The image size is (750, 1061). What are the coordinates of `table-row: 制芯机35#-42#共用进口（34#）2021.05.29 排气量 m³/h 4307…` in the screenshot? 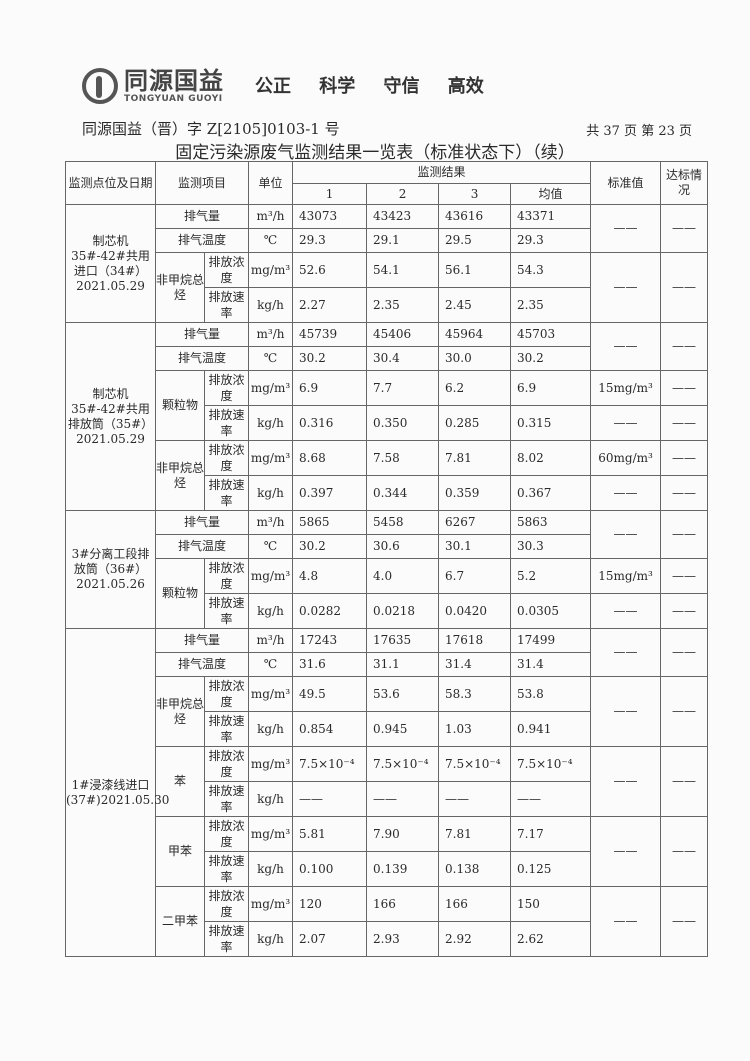 It's located at (387, 263).